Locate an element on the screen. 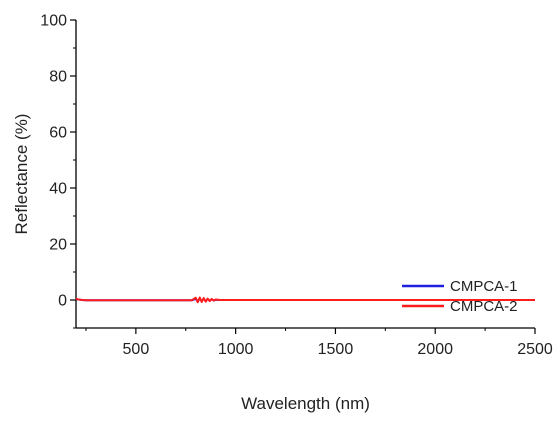 The image size is (559, 421). x-tick-label: 2500 is located at coordinates (535, 349).